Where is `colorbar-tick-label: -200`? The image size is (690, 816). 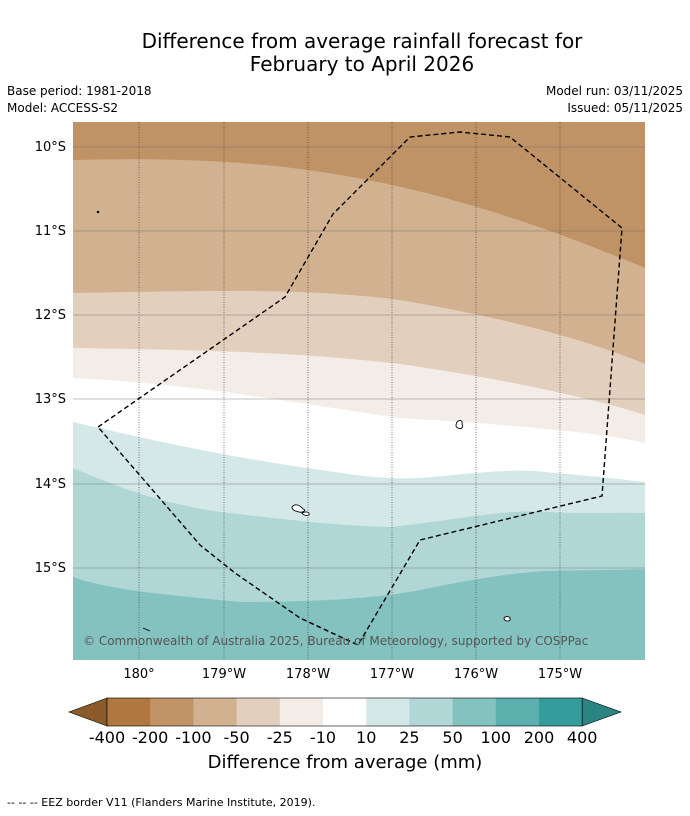
colorbar-tick-label: -200 is located at coordinates (150, 737).